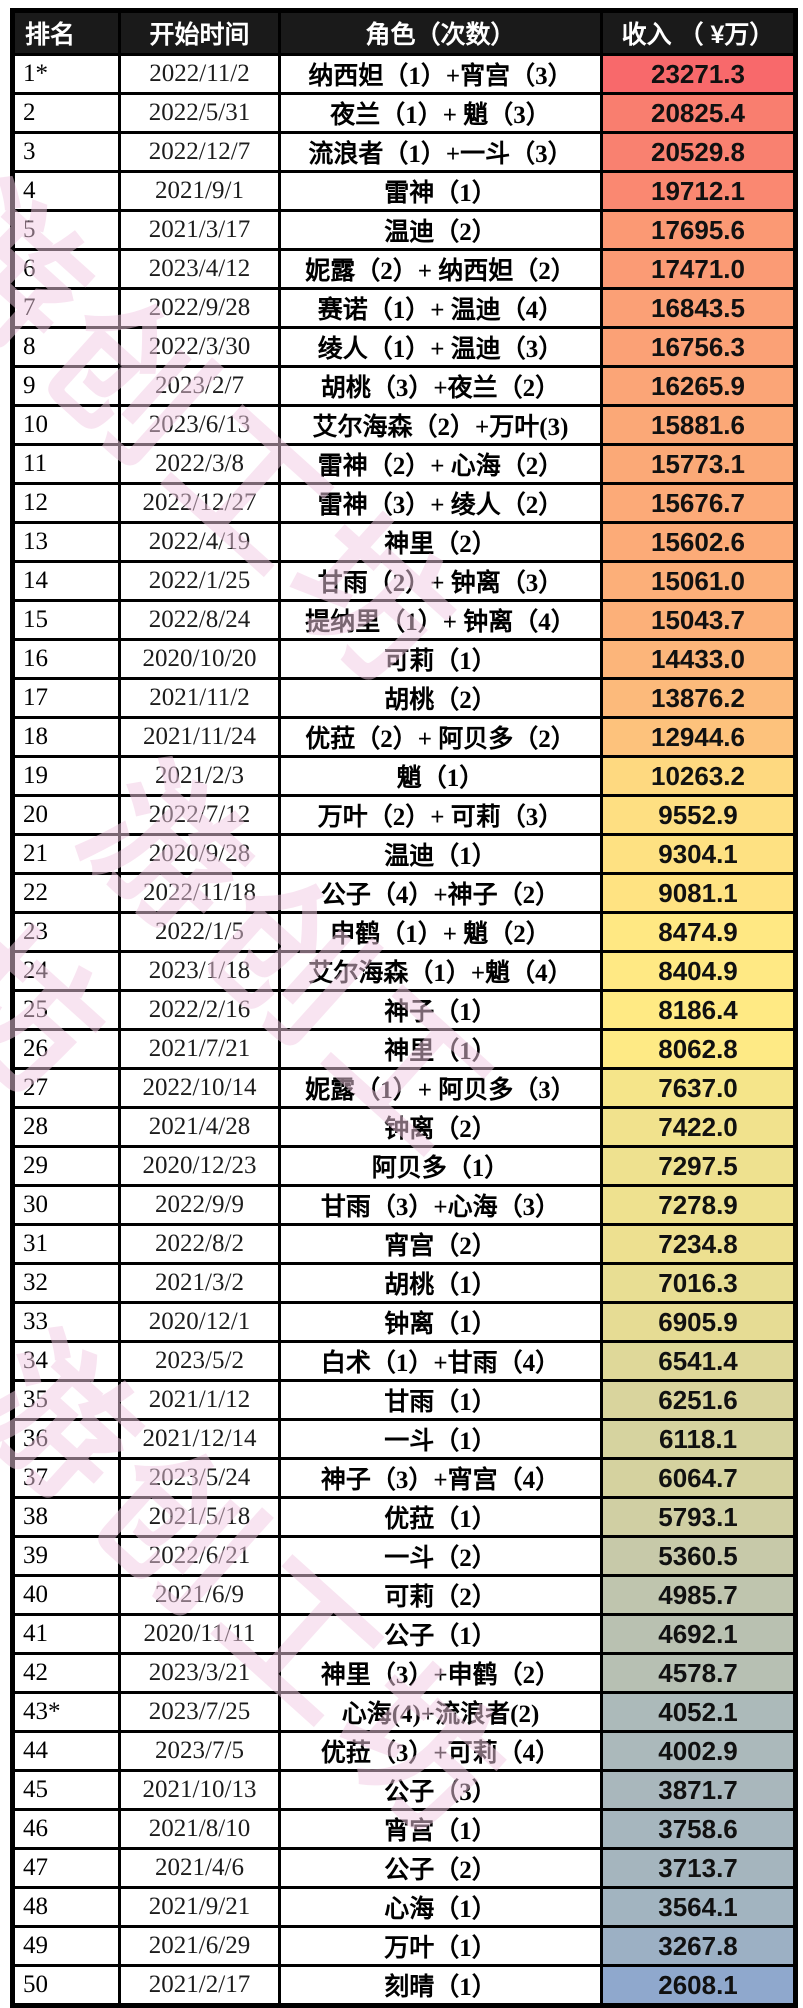 This screenshot has width=803, height=2008. I want to click on table-row: 40 2021/6/9 可莉（2） 4985.7, so click(404, 1595).